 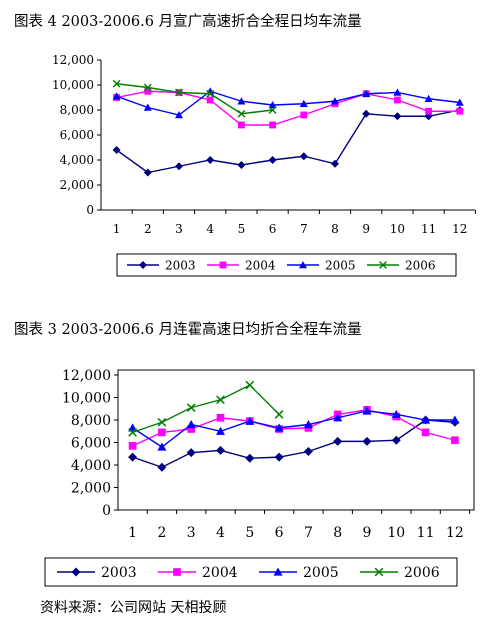 I want to click on chart-1-series-2006-line, so click(x=194, y=99).